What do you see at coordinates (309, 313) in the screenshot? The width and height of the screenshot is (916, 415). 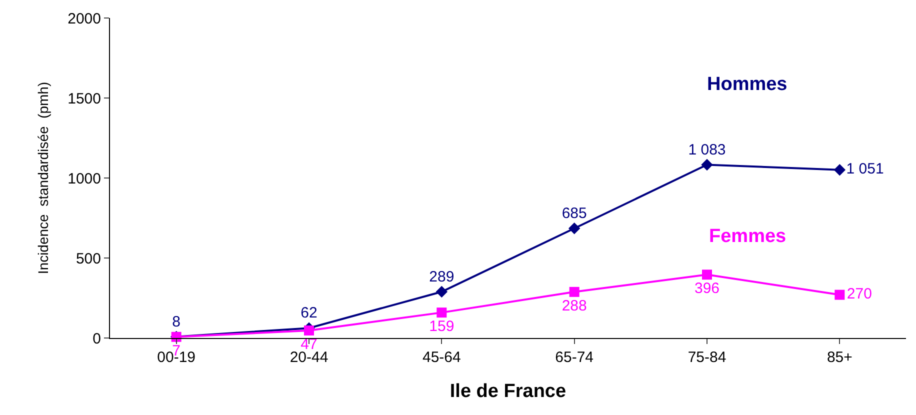 I see `data-label: 62` at bounding box center [309, 313].